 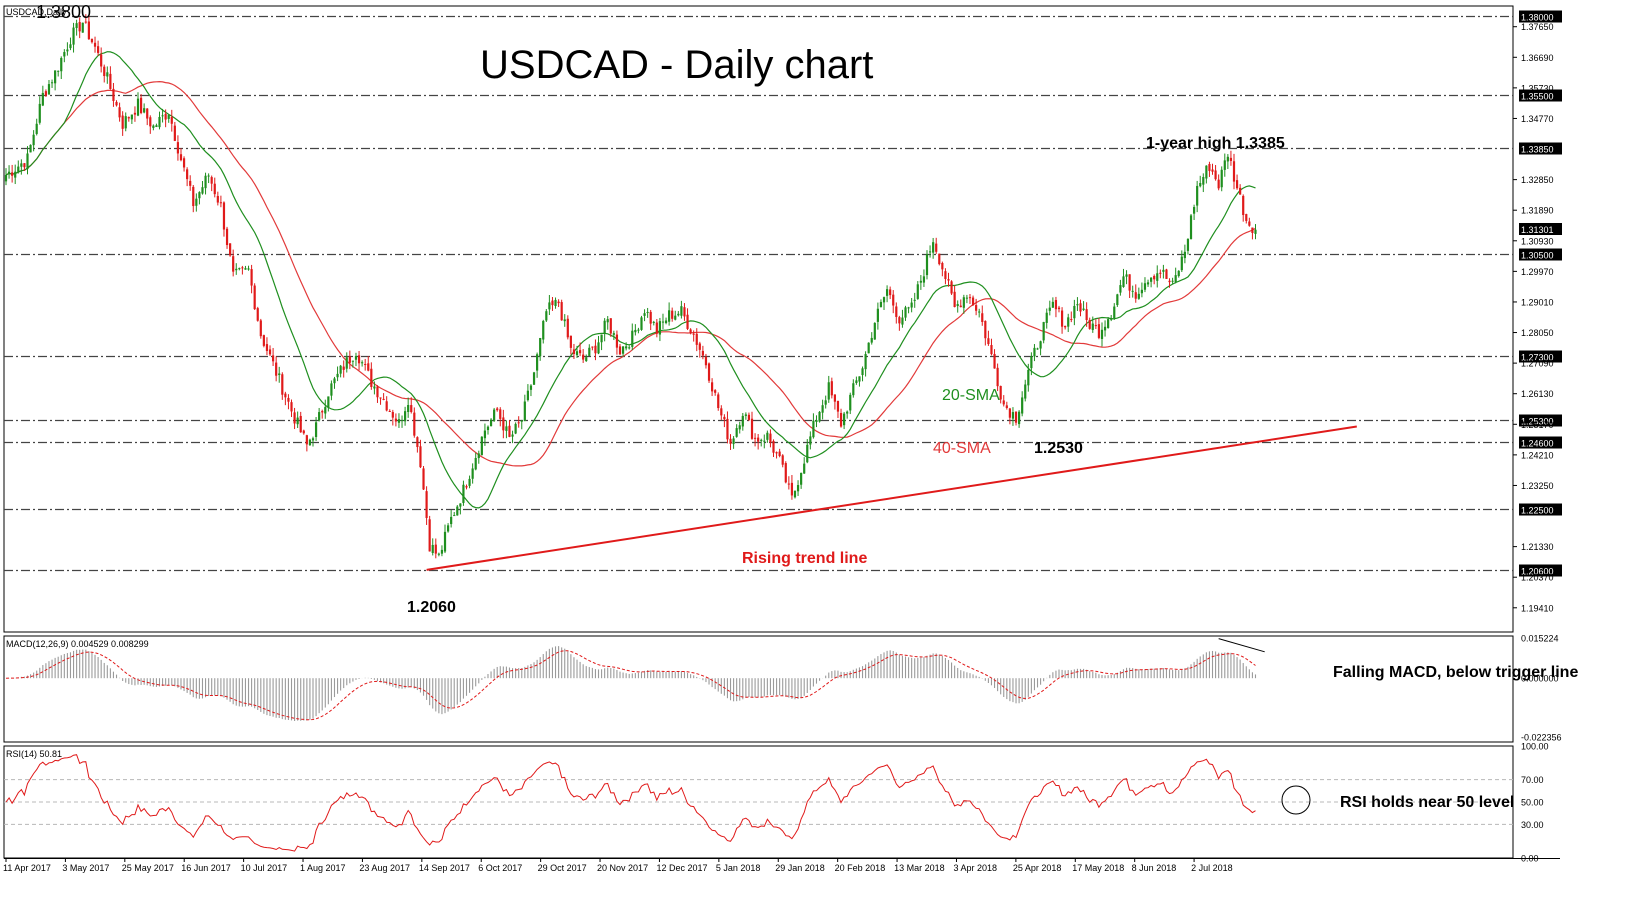 I want to click on price-tick-label: 1.21330, so click(x=1537, y=547).